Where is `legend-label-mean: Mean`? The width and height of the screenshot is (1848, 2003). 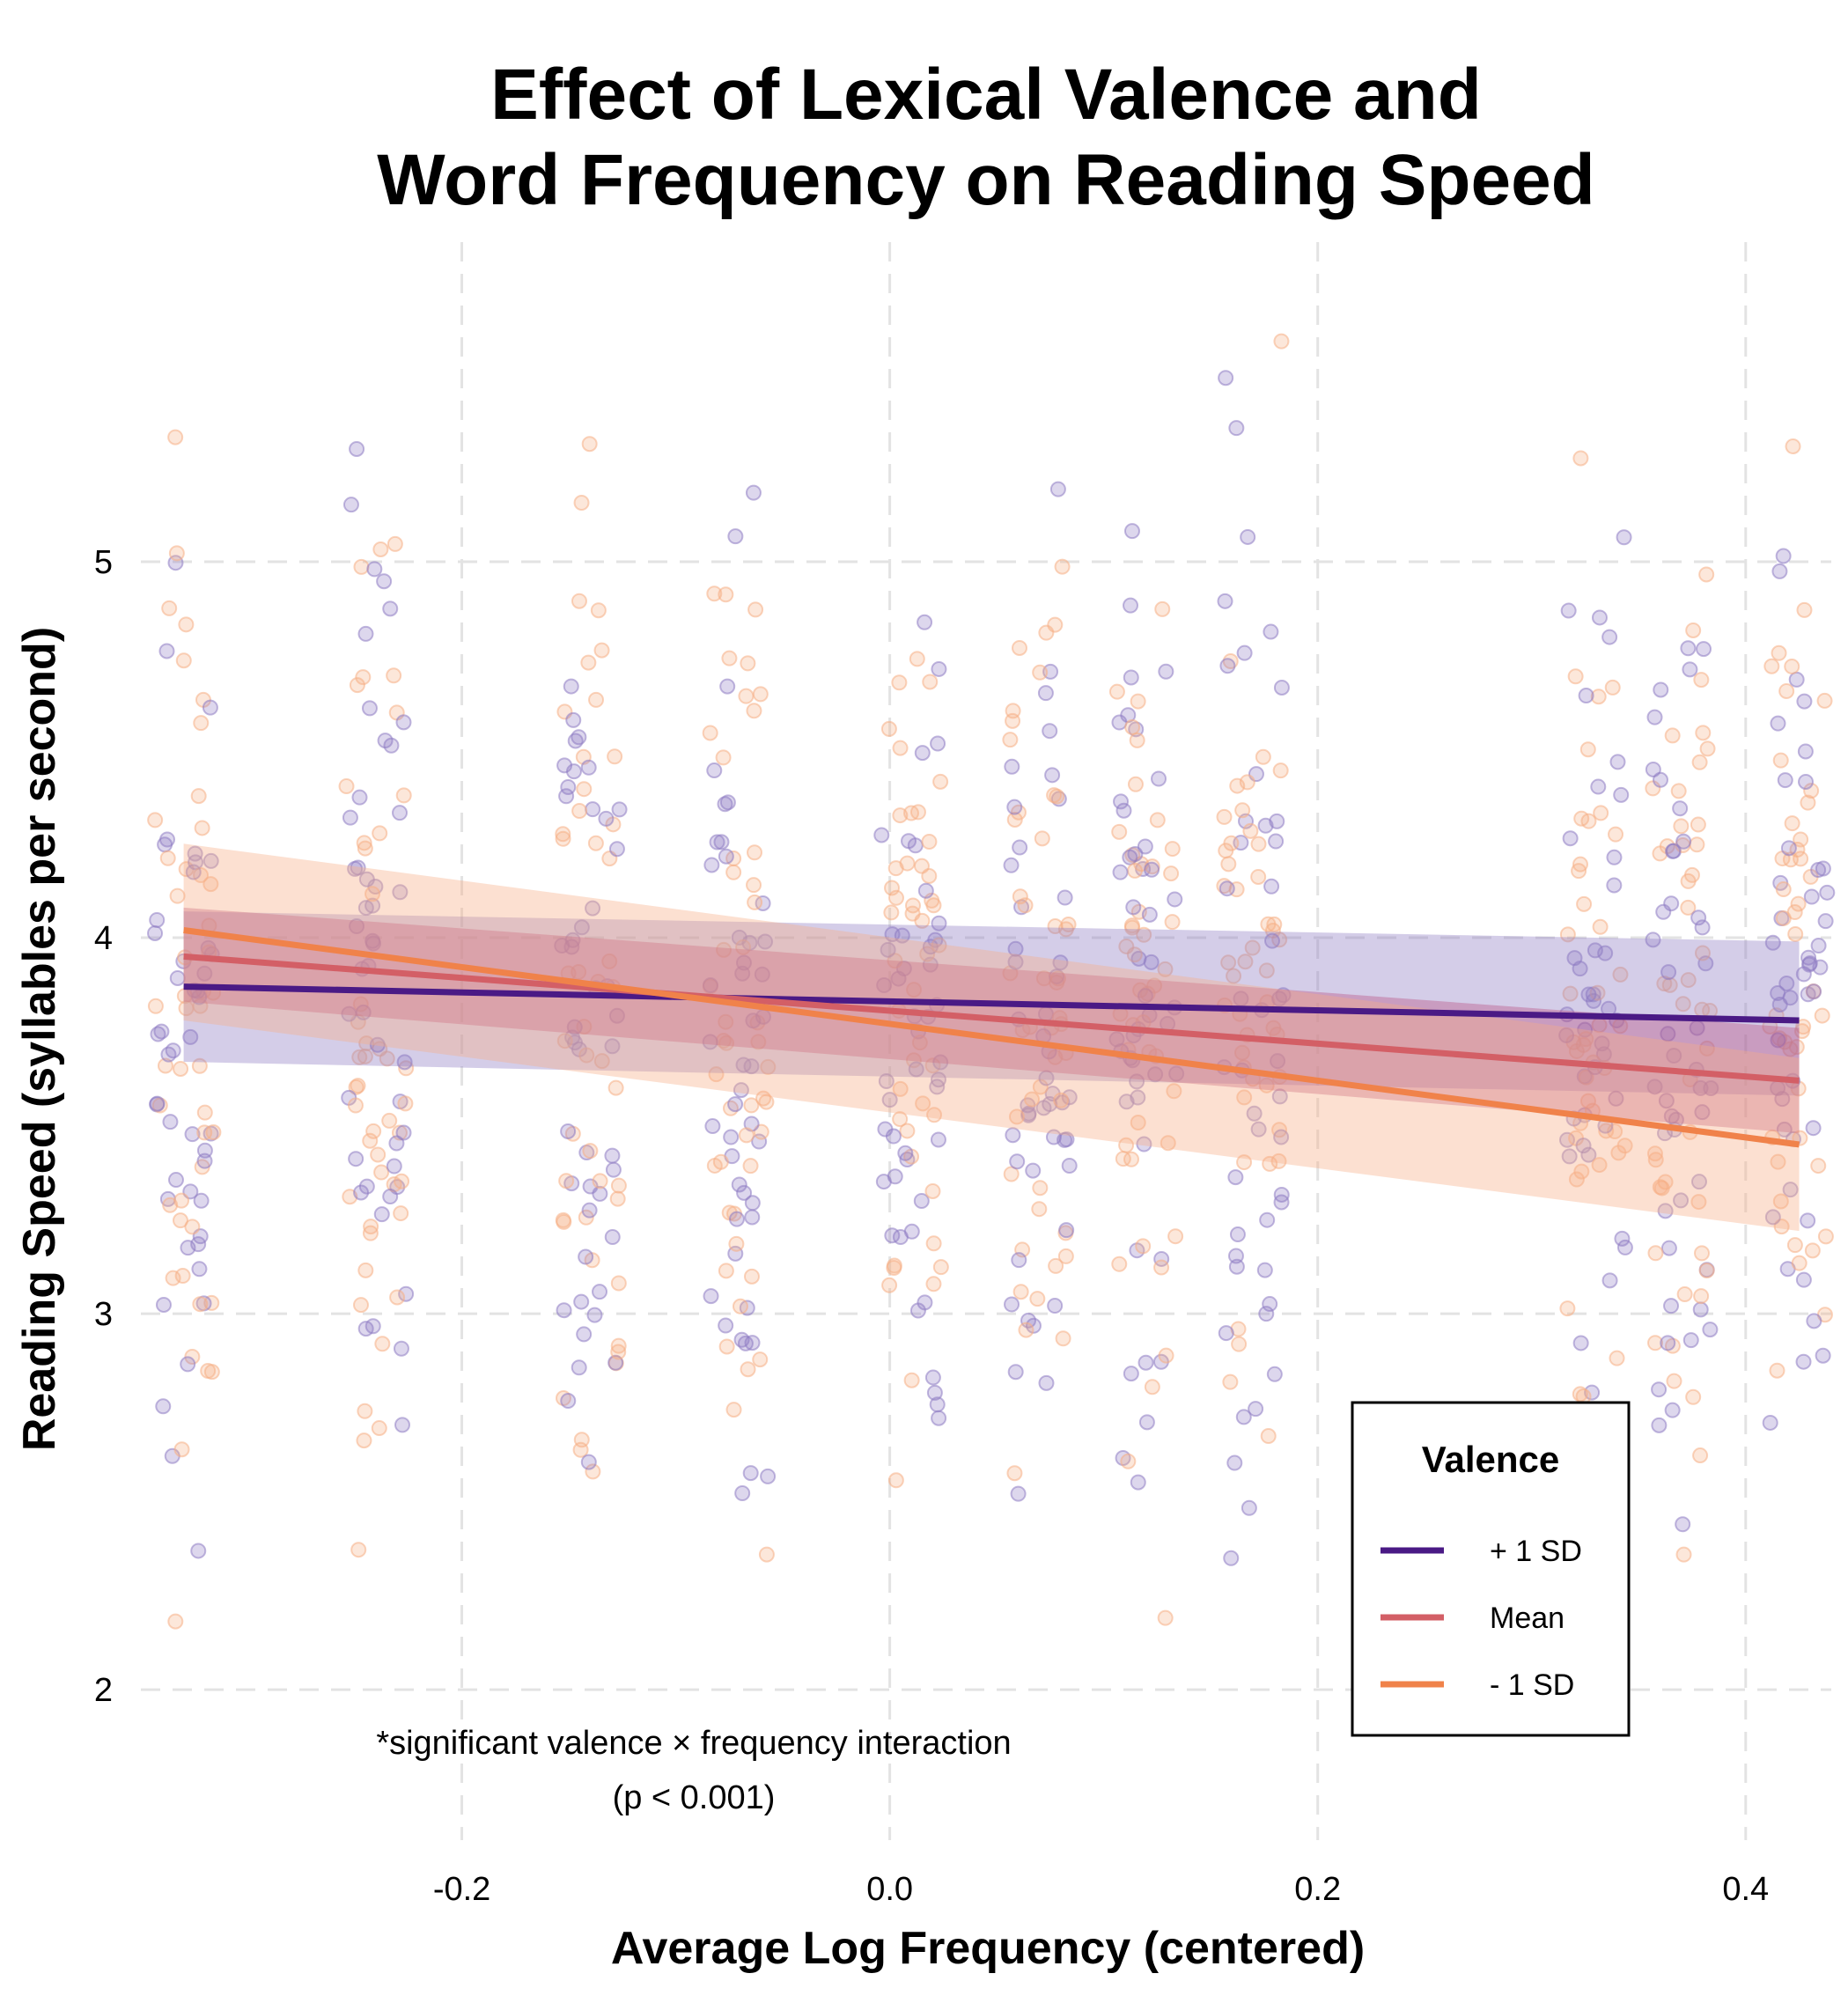 legend-label-mean: Mean is located at coordinates (1527, 1618).